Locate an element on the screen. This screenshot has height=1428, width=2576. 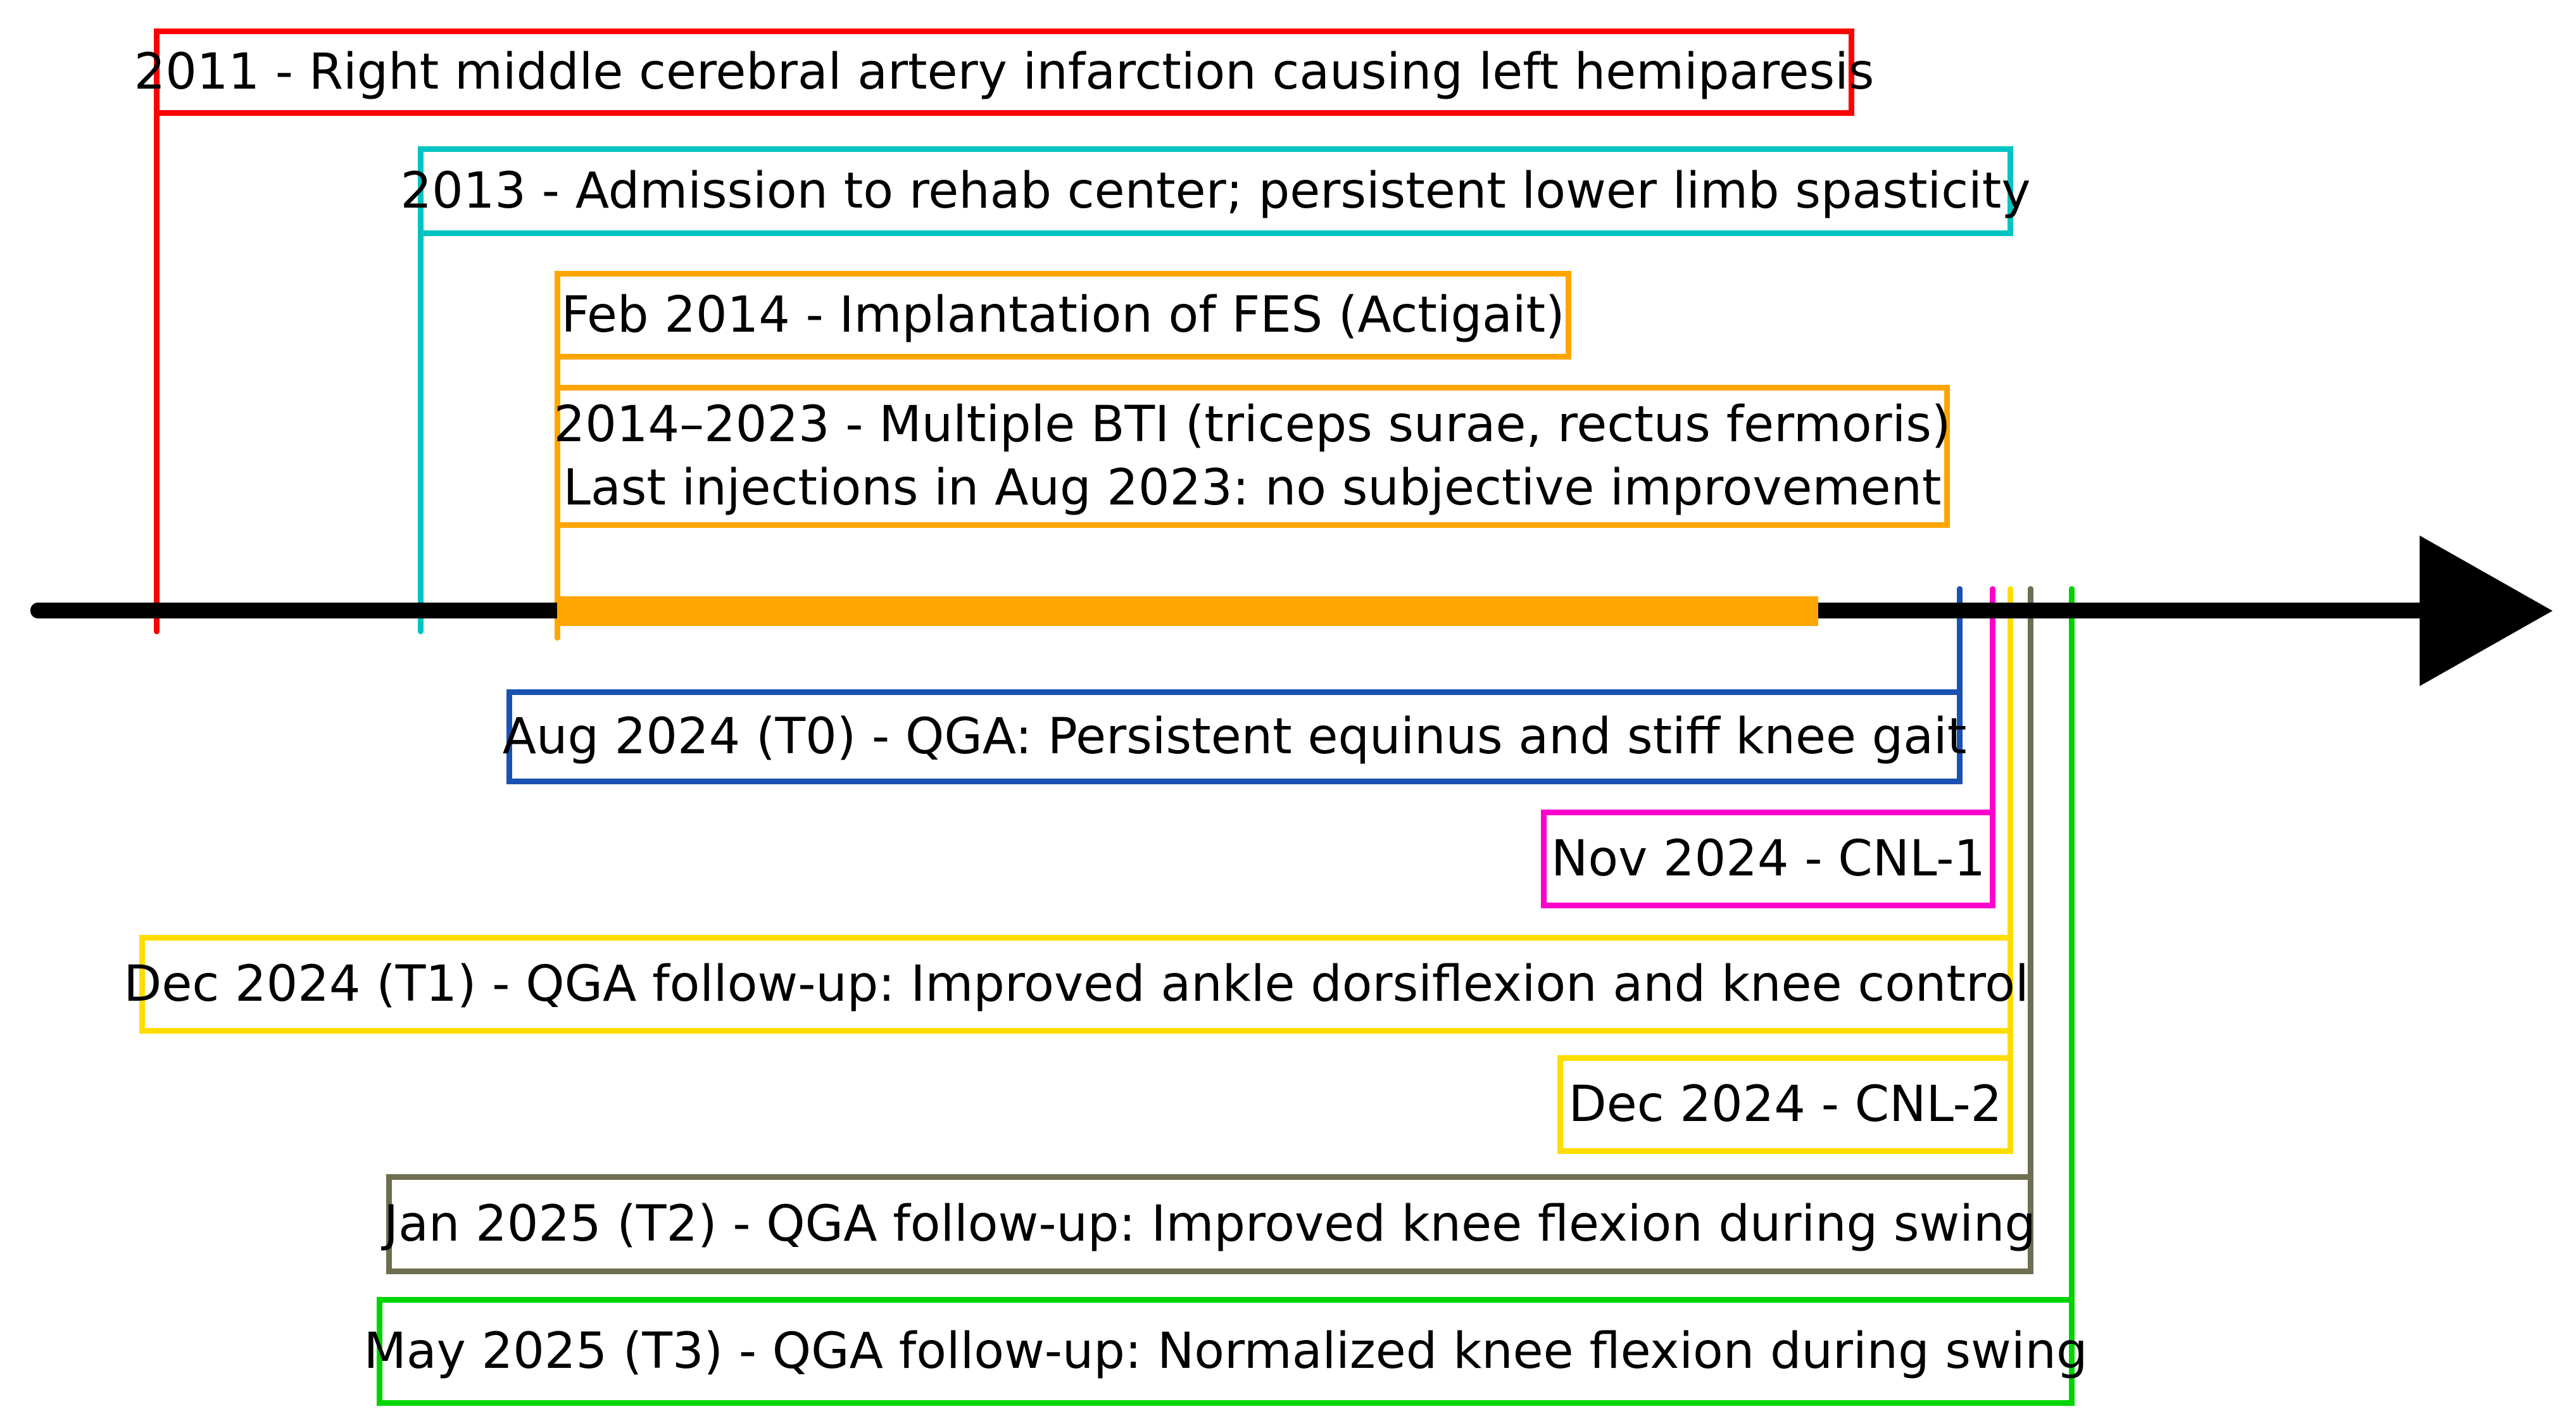
event-box-cnl1: Nov 2024 - CNL-1 is located at coordinates (1768, 859).